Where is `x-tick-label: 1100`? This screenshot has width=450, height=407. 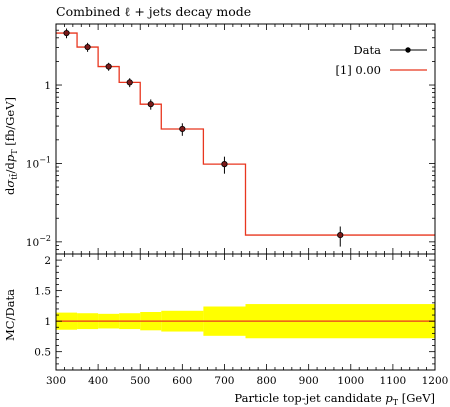 x-tick-label: 1100 is located at coordinates (393, 381).